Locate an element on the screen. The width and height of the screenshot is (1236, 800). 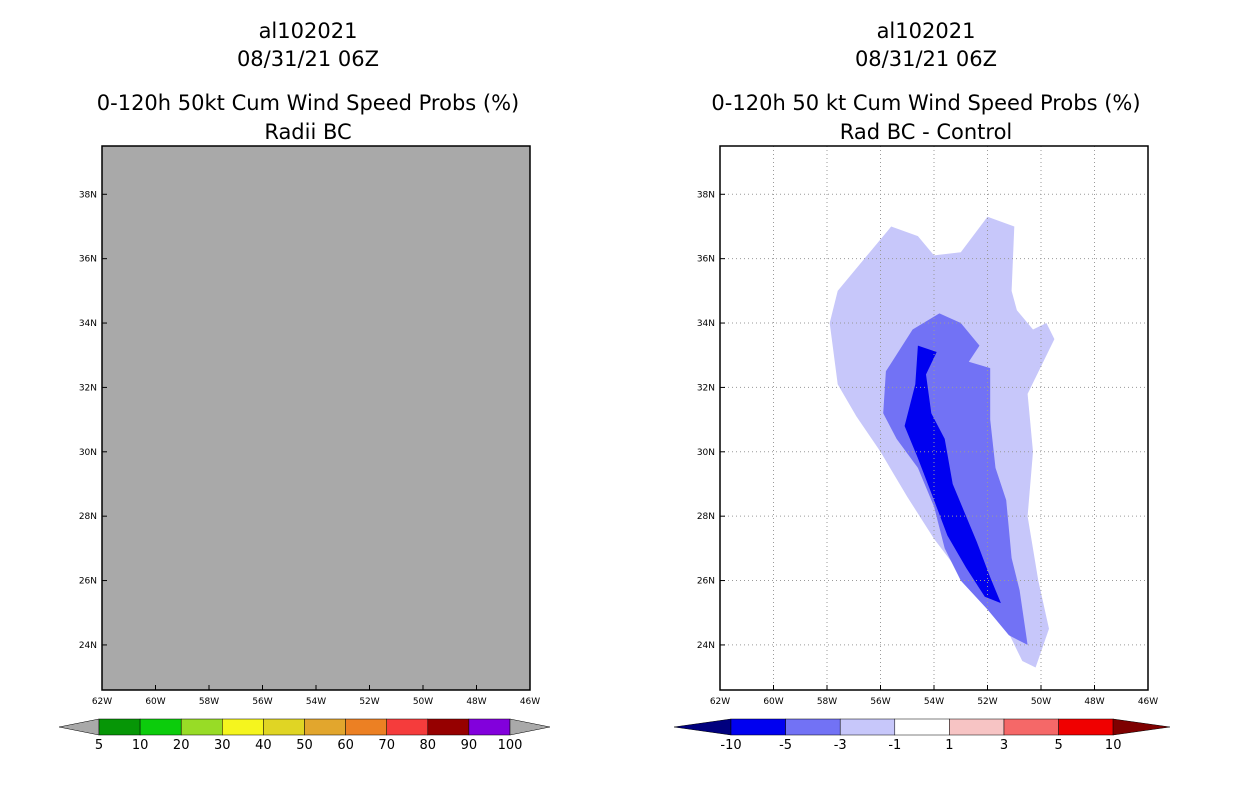
left-colorbar: 5 10 20 30 40 50 60 70 80 90 100 is located at coordinates (304, 735).